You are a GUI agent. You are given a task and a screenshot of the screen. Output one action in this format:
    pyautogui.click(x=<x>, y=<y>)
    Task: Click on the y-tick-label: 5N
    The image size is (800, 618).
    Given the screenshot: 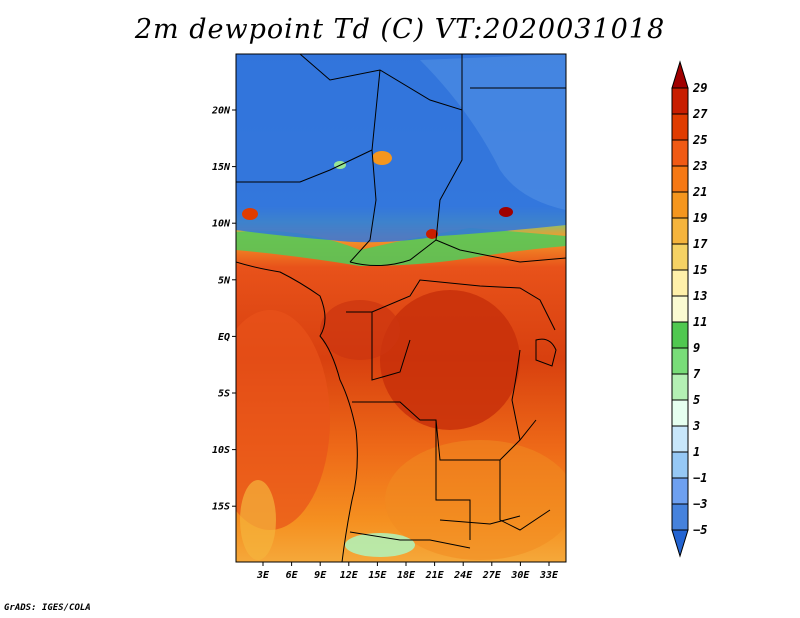 What is the action you would take?
    pyautogui.click(x=224, y=280)
    